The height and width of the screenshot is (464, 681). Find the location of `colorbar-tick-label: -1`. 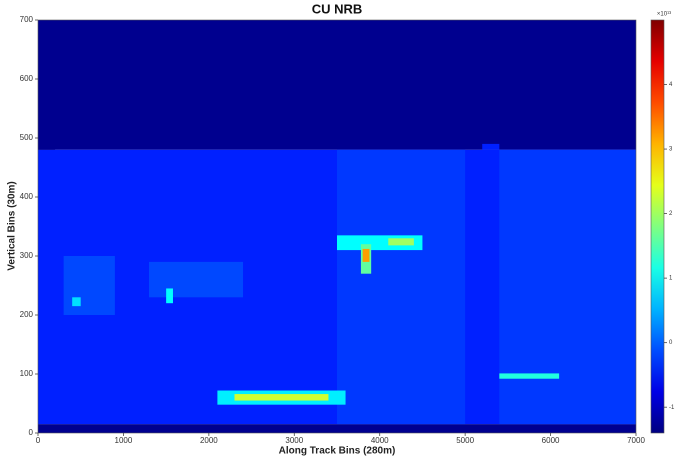

colorbar-tick-label: -1 is located at coordinates (672, 408).